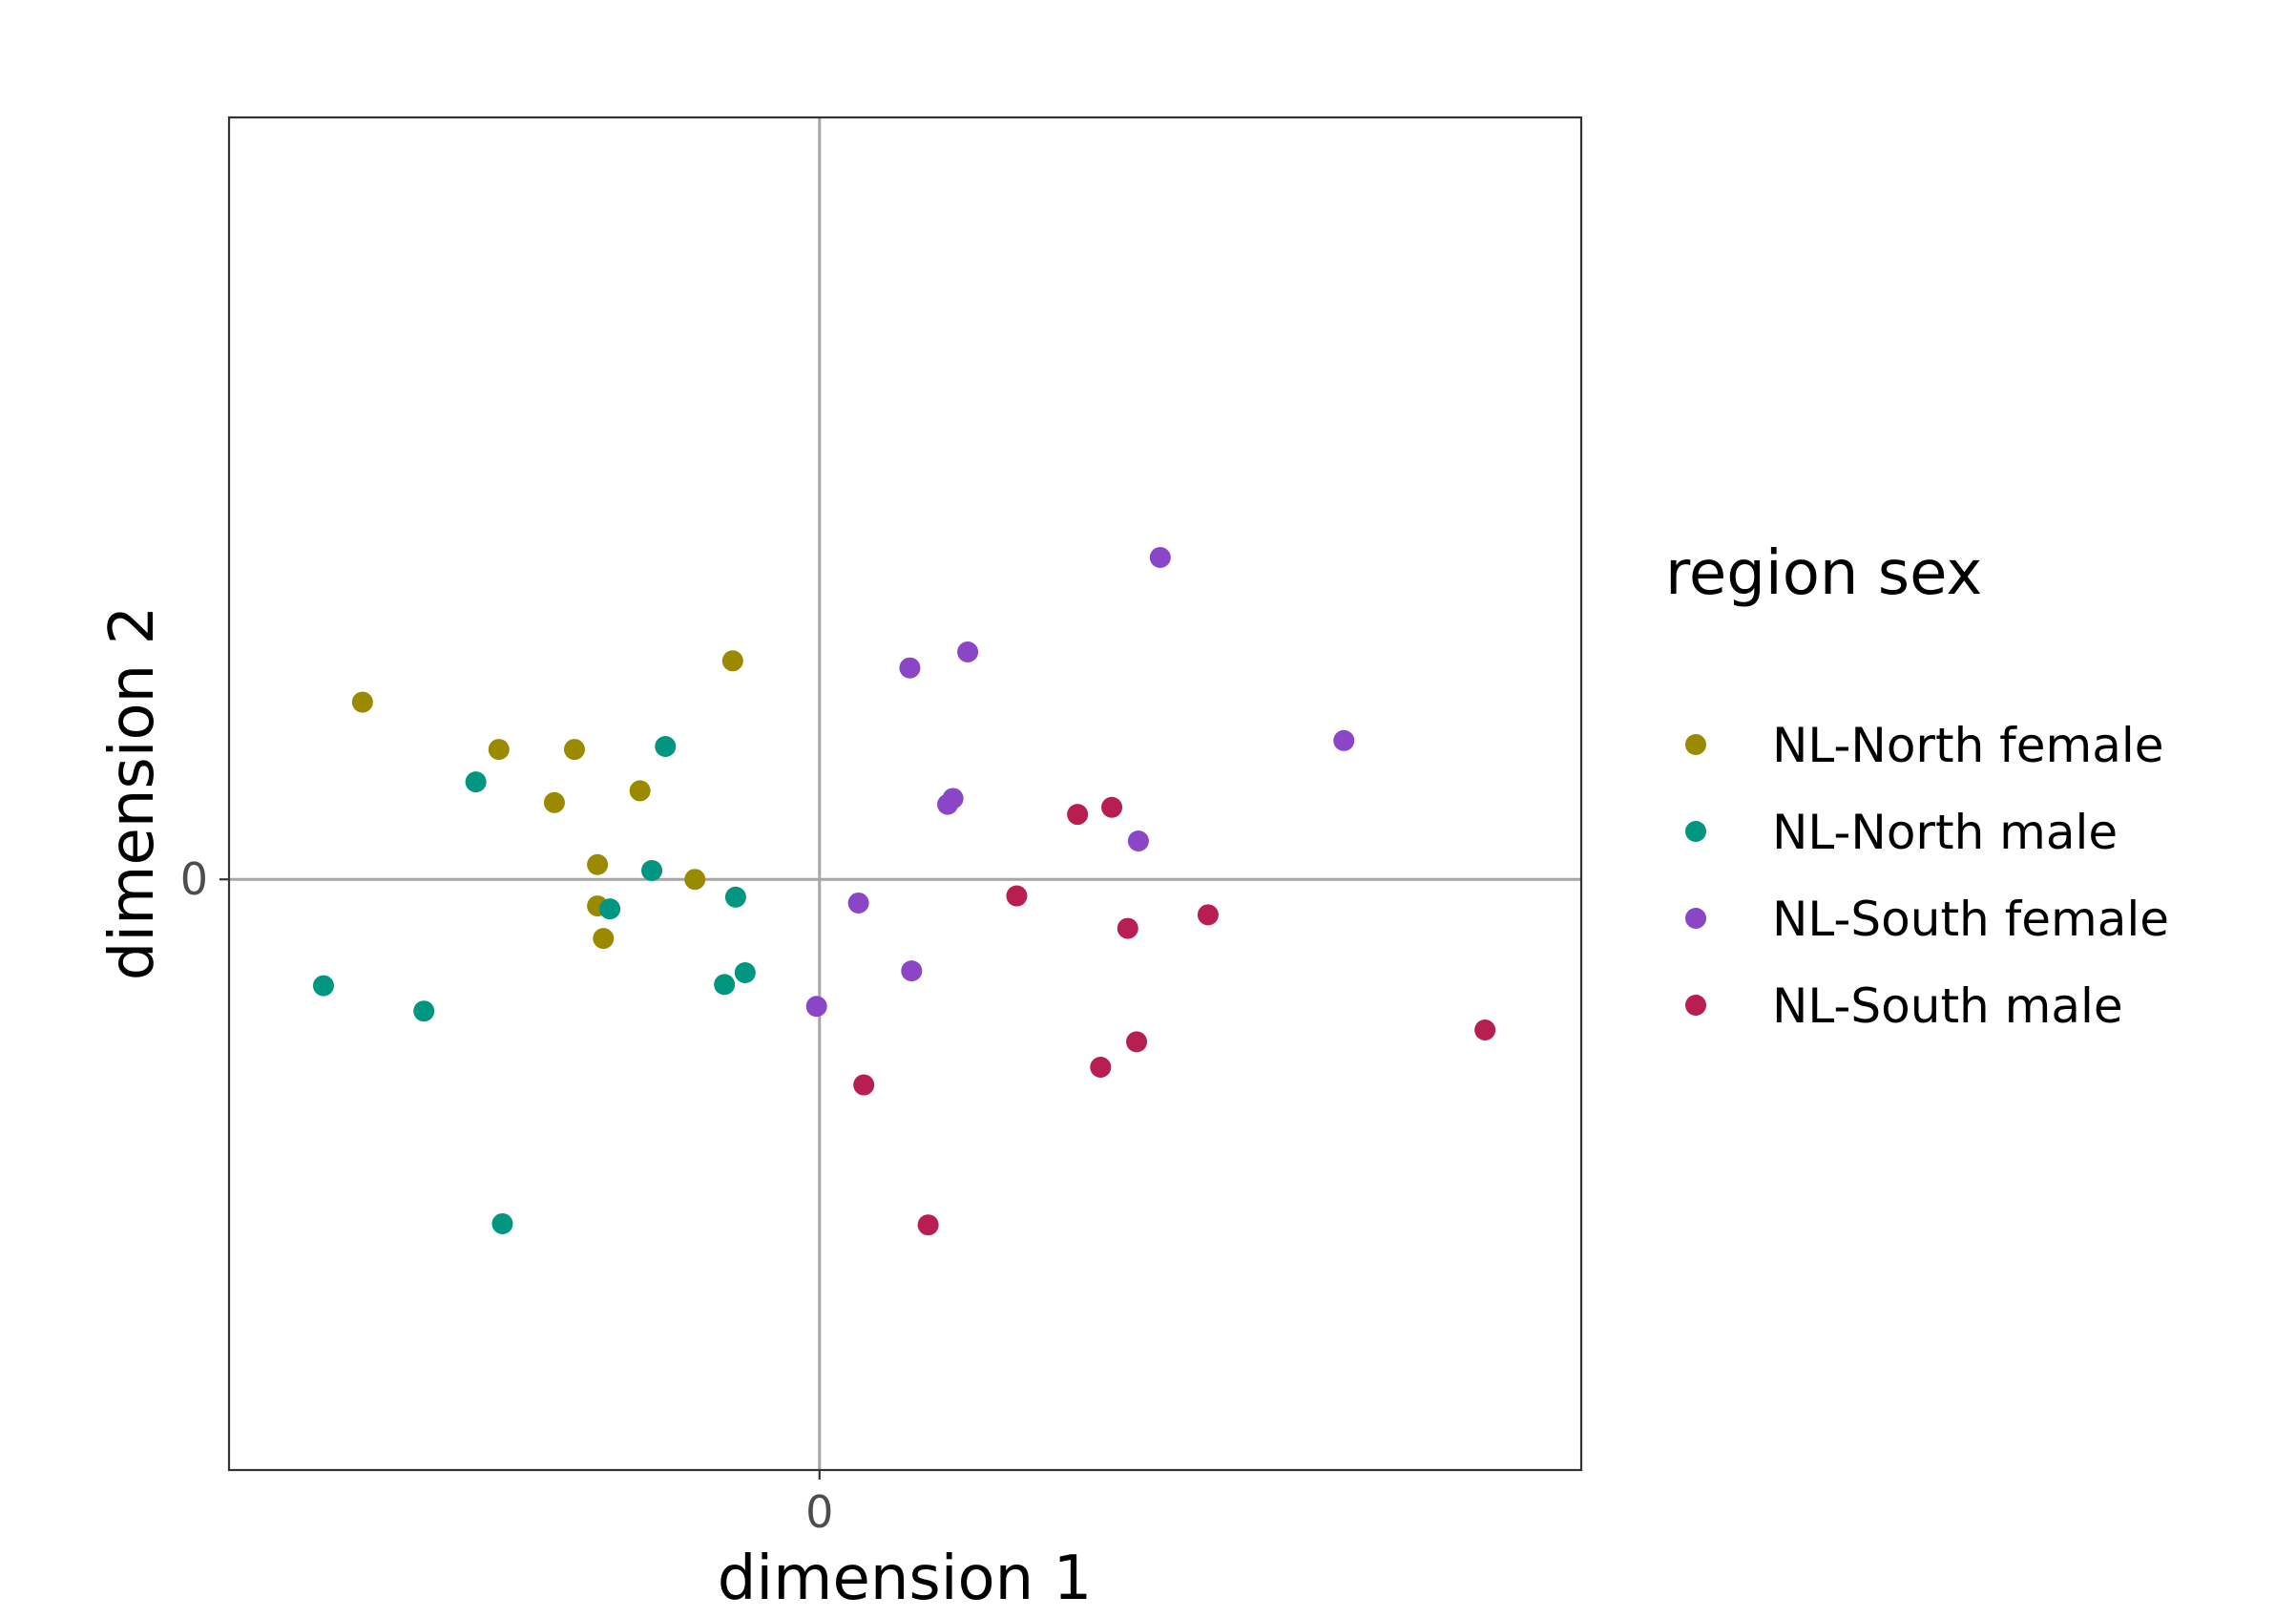  I want to click on legend-label: NL-North female, so click(1968, 745).